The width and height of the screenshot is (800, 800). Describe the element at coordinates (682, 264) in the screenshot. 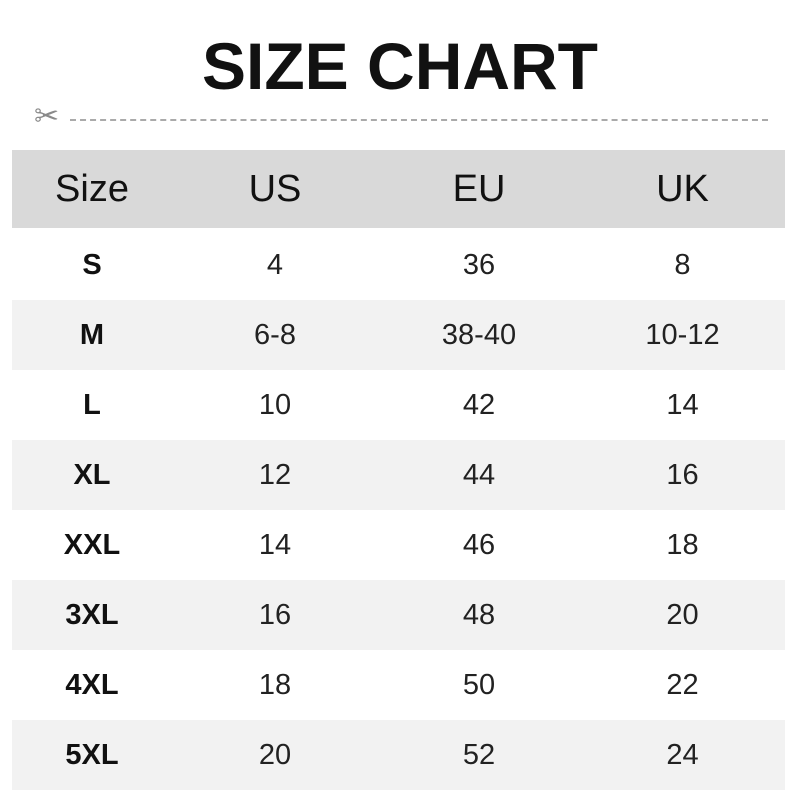

I see `cell-uk: 8` at that location.